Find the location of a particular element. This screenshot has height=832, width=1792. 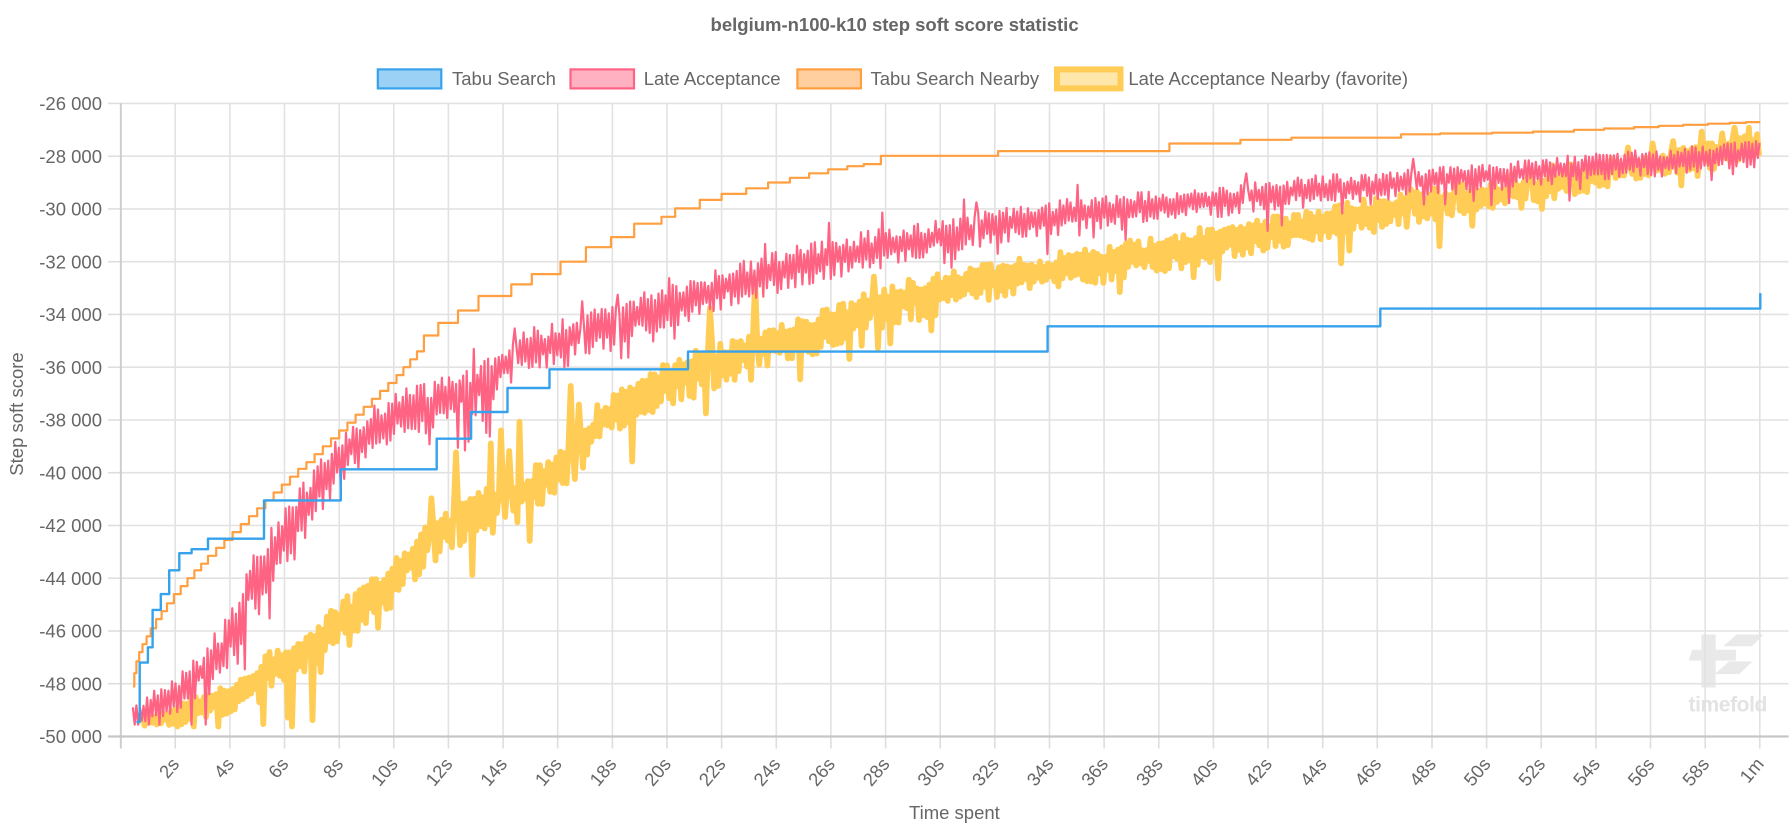

svg-text: -32 000 is located at coordinates (70, 261).